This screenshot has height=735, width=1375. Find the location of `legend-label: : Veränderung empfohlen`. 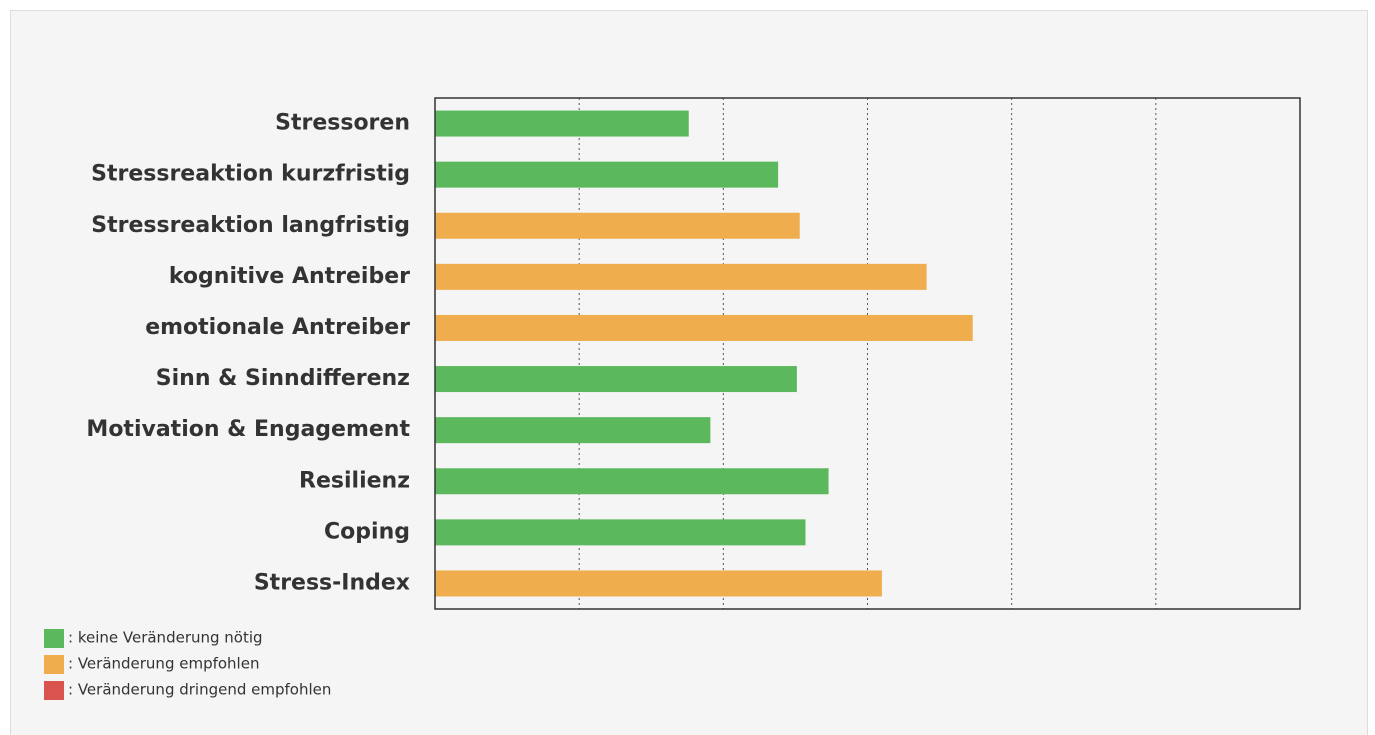

legend-label: : Veränderung empfohlen is located at coordinates (163, 664).